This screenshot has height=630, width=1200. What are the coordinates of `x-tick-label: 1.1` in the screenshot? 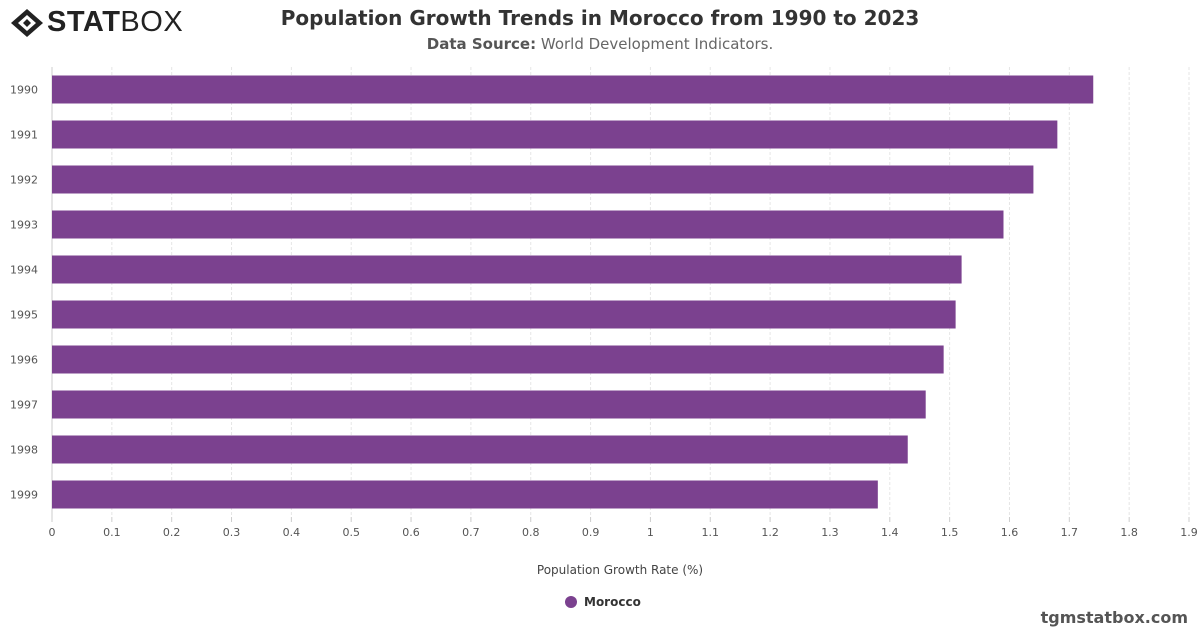 It's located at (711, 532).